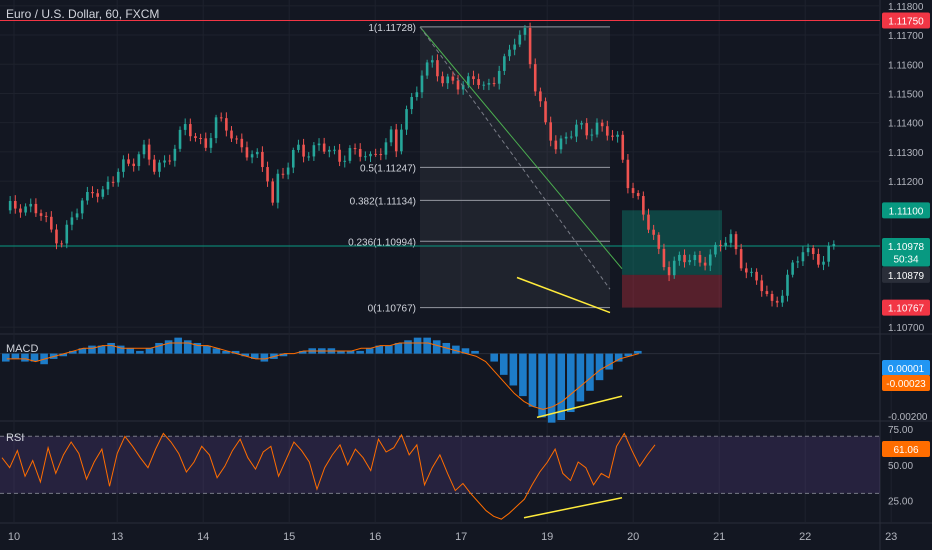 The height and width of the screenshot is (550, 932). I want to click on x-tick-label: 21, so click(719, 537).